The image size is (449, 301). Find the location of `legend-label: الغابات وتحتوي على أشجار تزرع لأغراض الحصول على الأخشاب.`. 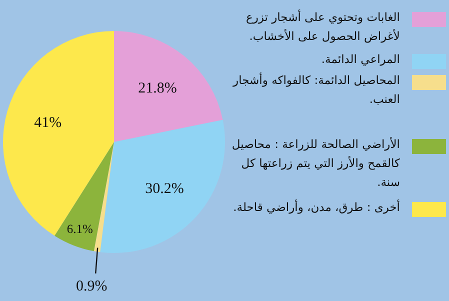

legend-label: الغابات وتحتوي على أشجار تزرع لأغراض الحصول على الأخشاب. is located at coordinates (322, 26).